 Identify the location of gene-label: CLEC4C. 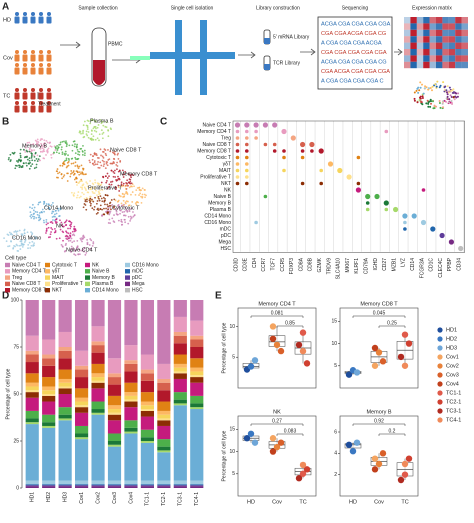
(441, 268).